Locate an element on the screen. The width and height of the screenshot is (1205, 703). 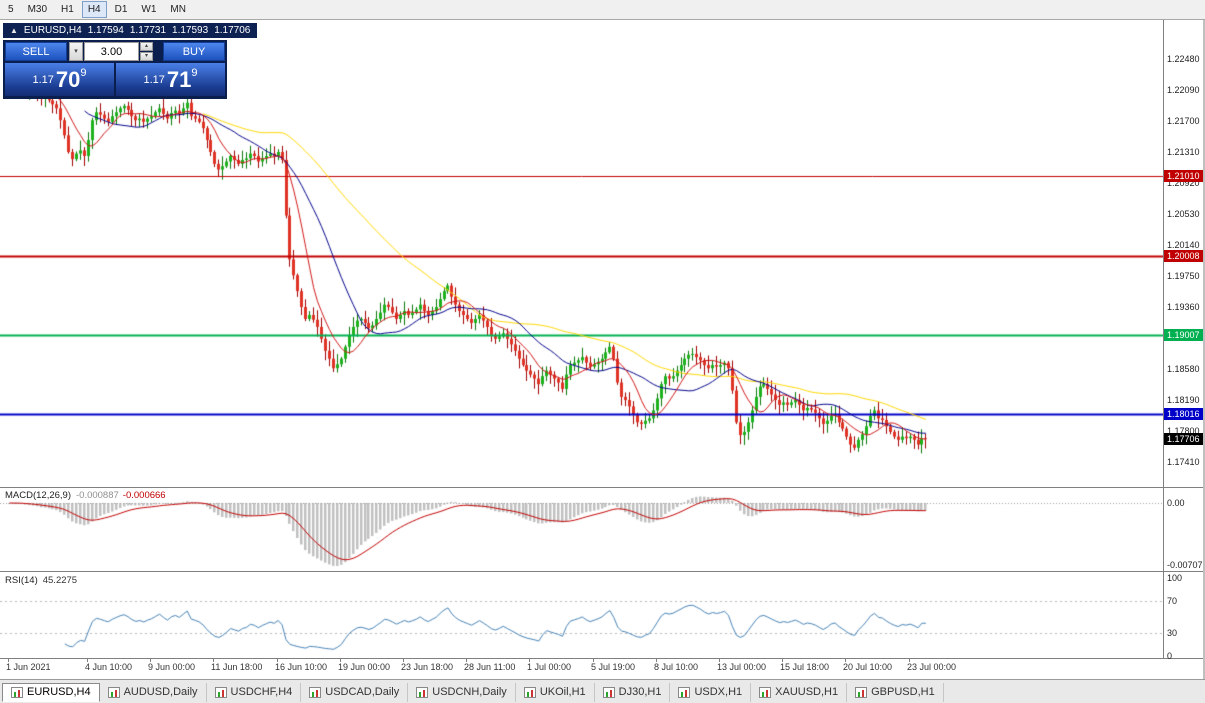
time-axis-border is located at coordinates (601, 658).